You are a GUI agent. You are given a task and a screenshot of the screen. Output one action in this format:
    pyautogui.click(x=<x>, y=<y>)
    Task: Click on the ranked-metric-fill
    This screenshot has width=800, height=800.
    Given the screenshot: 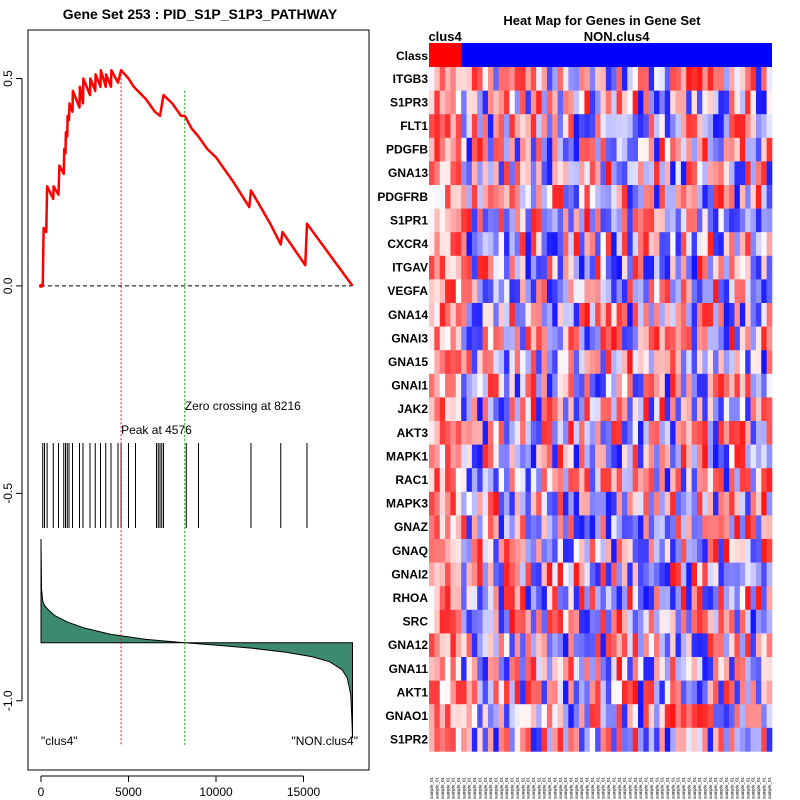 What is the action you would take?
    pyautogui.click(x=196, y=638)
    